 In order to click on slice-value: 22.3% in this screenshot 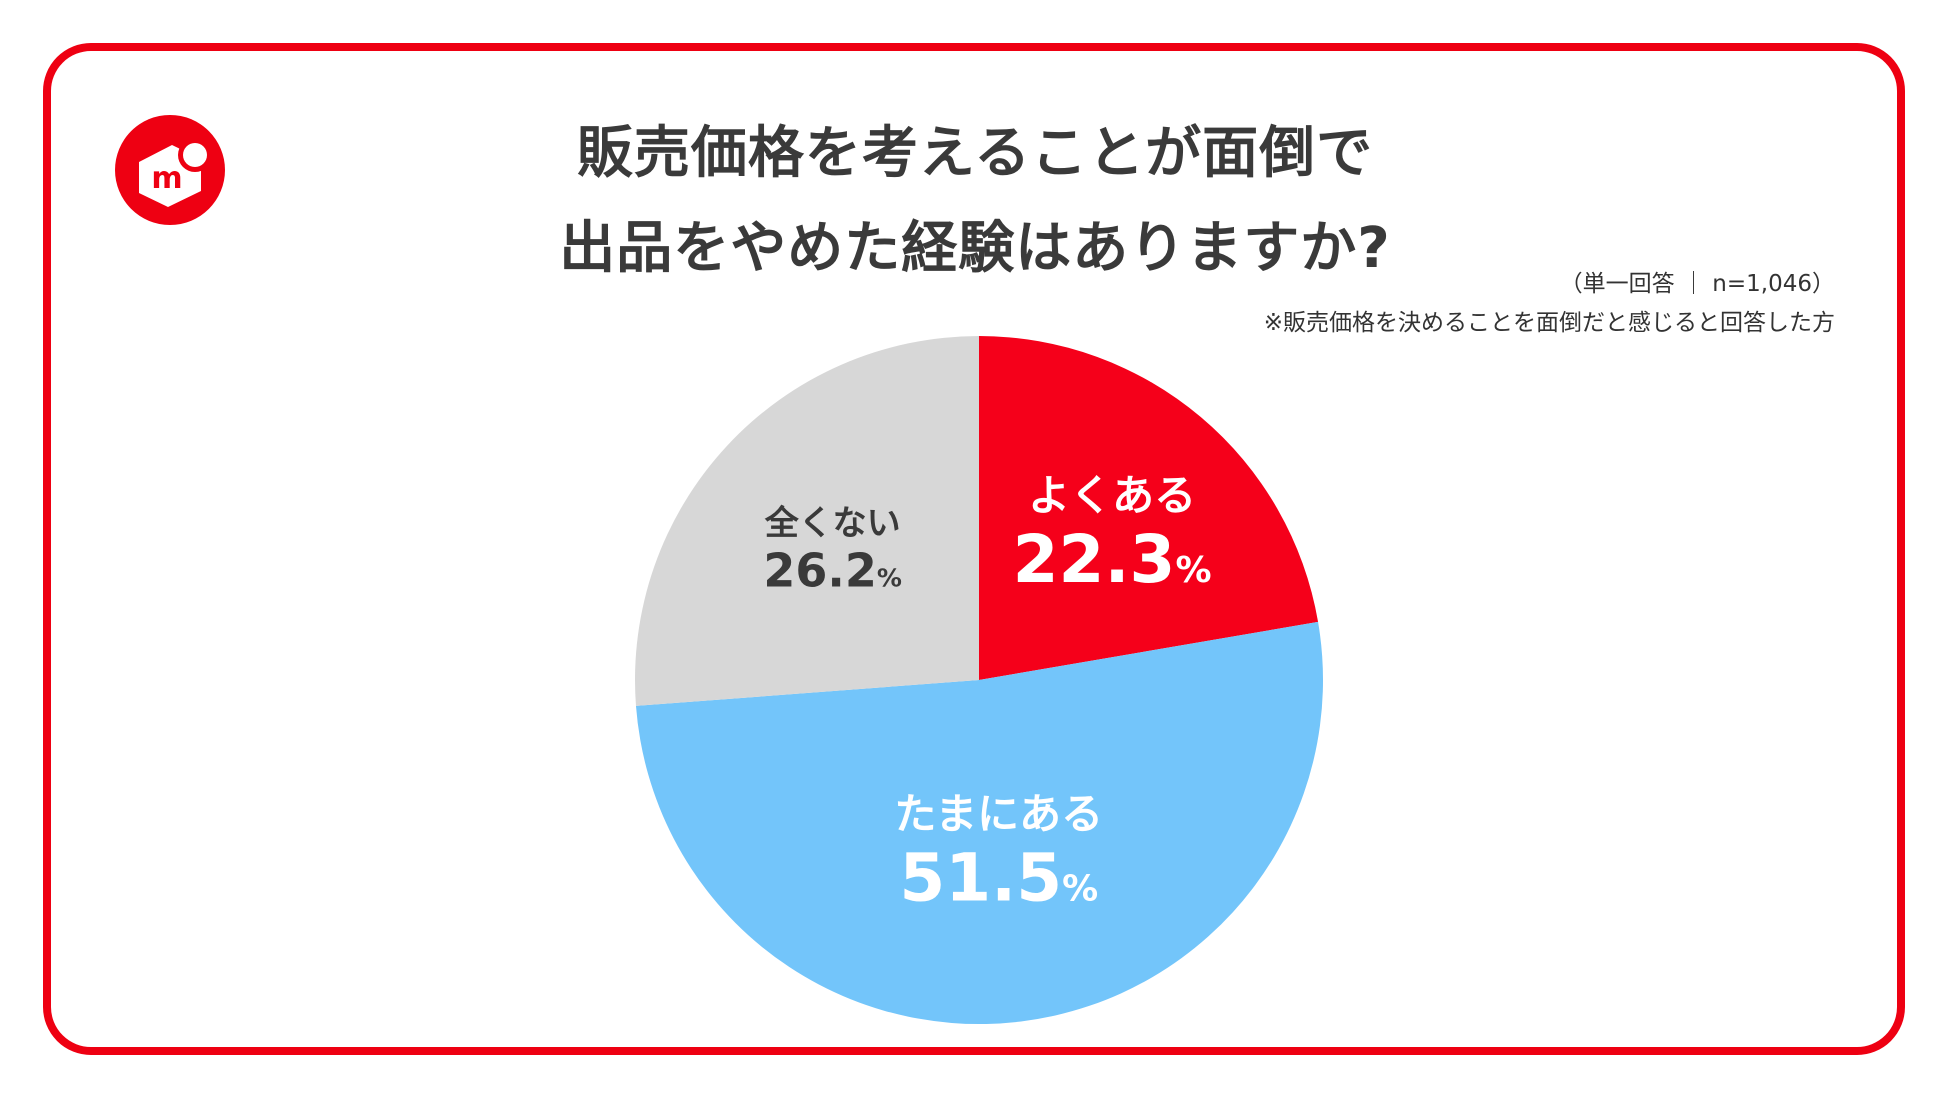, I will do `click(1112, 559)`.